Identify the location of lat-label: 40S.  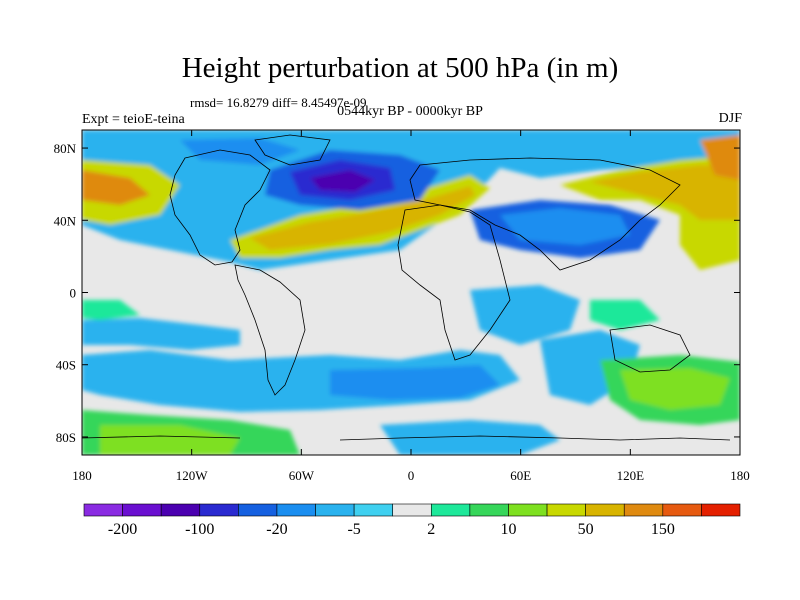
(66, 365).